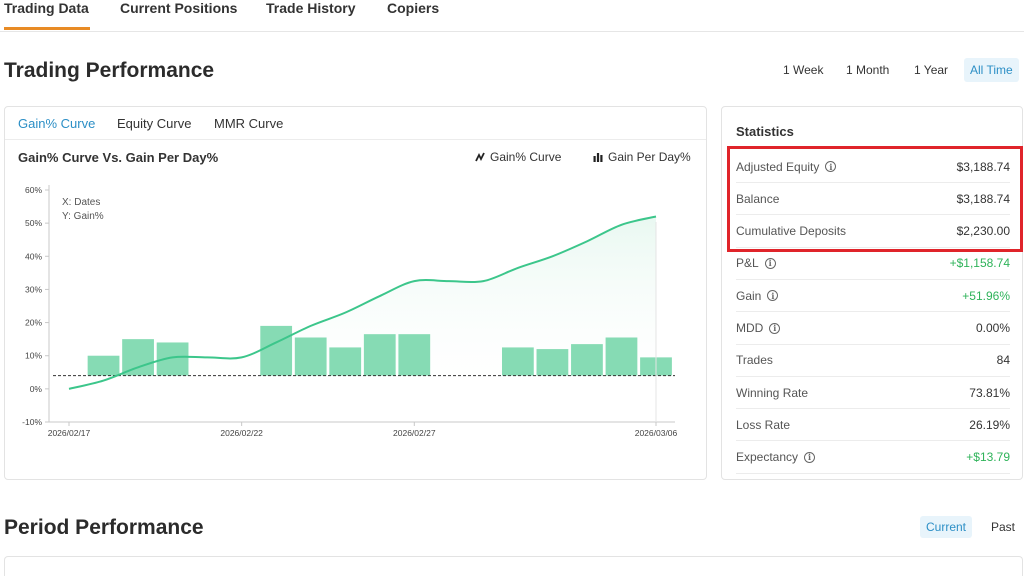 The height and width of the screenshot is (576, 1024). Describe the element at coordinates (803, 70) in the screenshot. I see `range-1-week-button: 1 Week` at that location.